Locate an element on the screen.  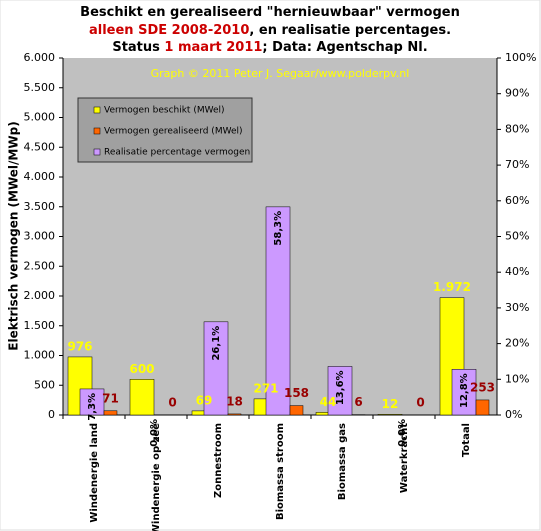
value-label: 71 is located at coordinates (110, 398).